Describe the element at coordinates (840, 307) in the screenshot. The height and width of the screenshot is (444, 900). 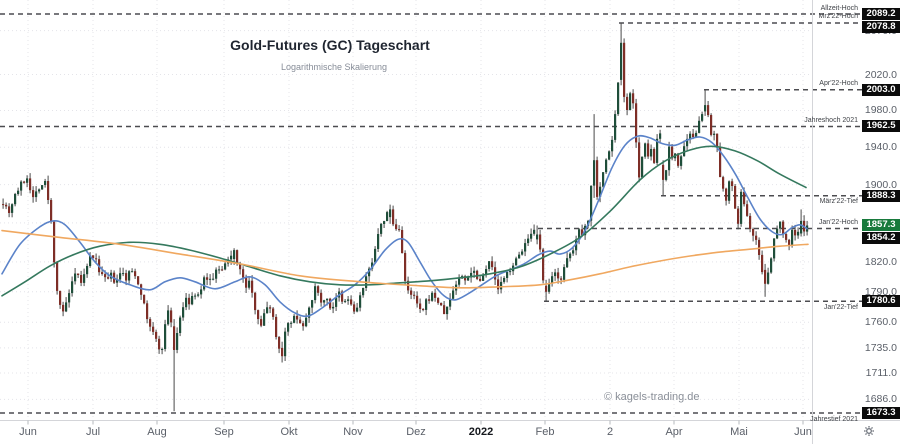
I see `level-name-label: Jan'22-Tief` at that location.